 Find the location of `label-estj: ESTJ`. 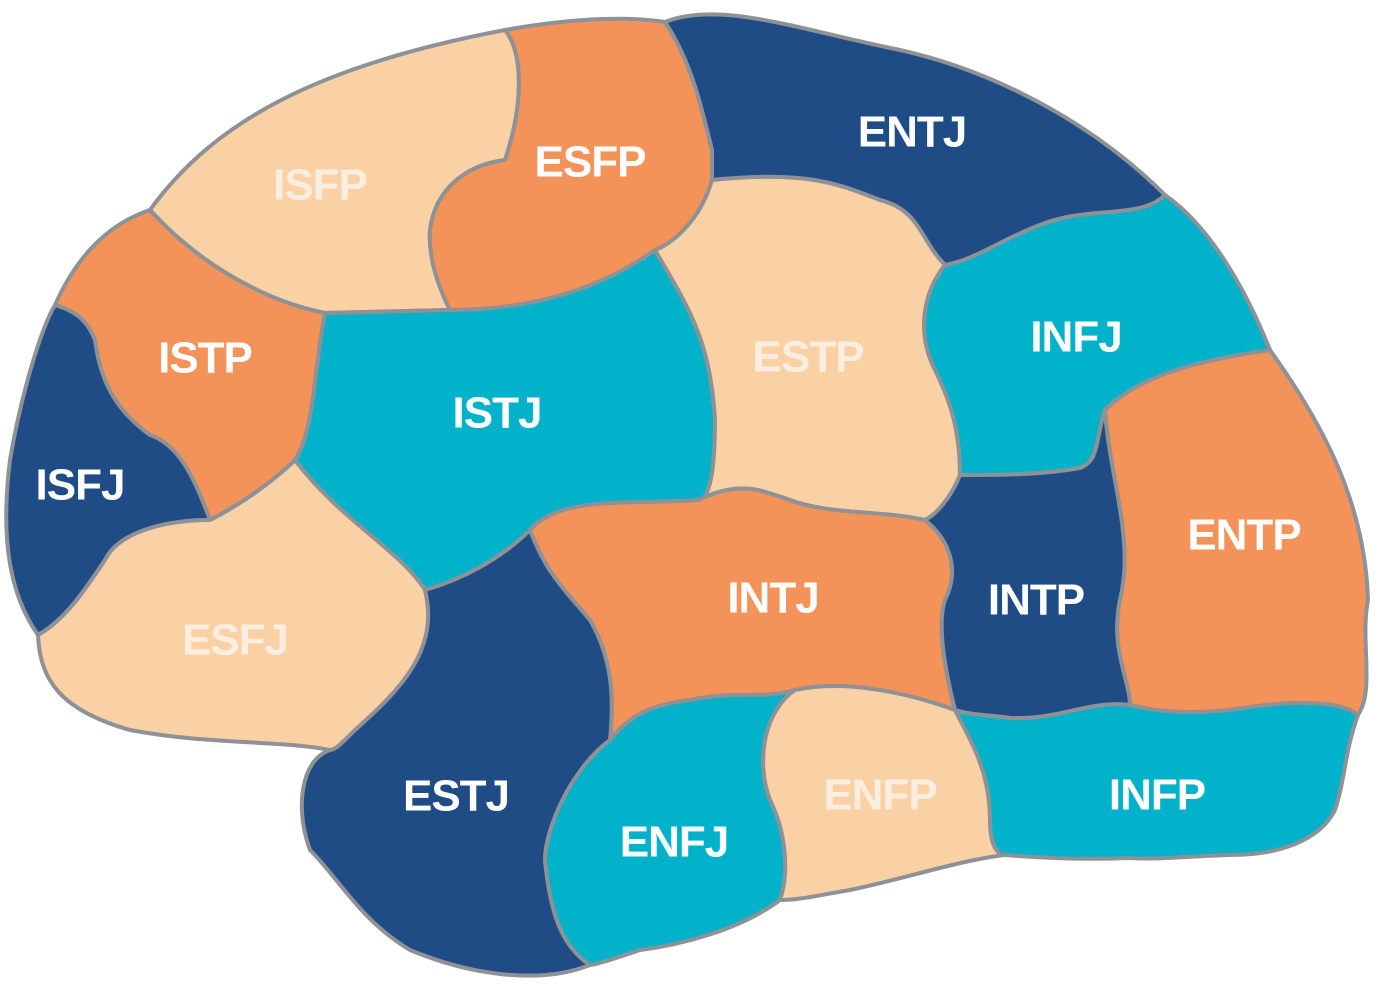

label-estj: ESTJ is located at coordinates (456, 796).